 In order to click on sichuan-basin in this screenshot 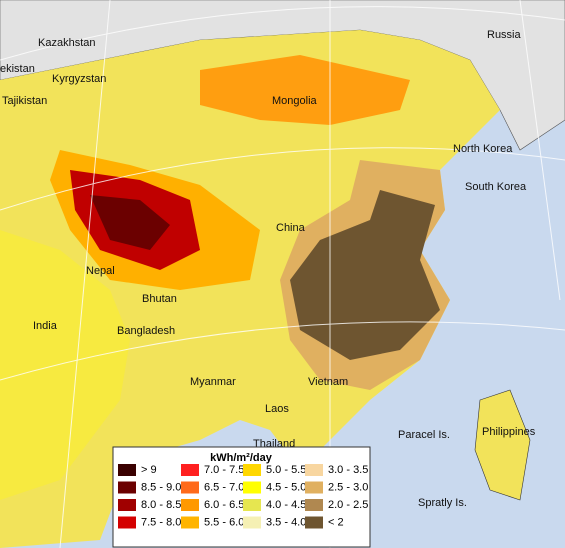, I will do `click(365, 275)`.